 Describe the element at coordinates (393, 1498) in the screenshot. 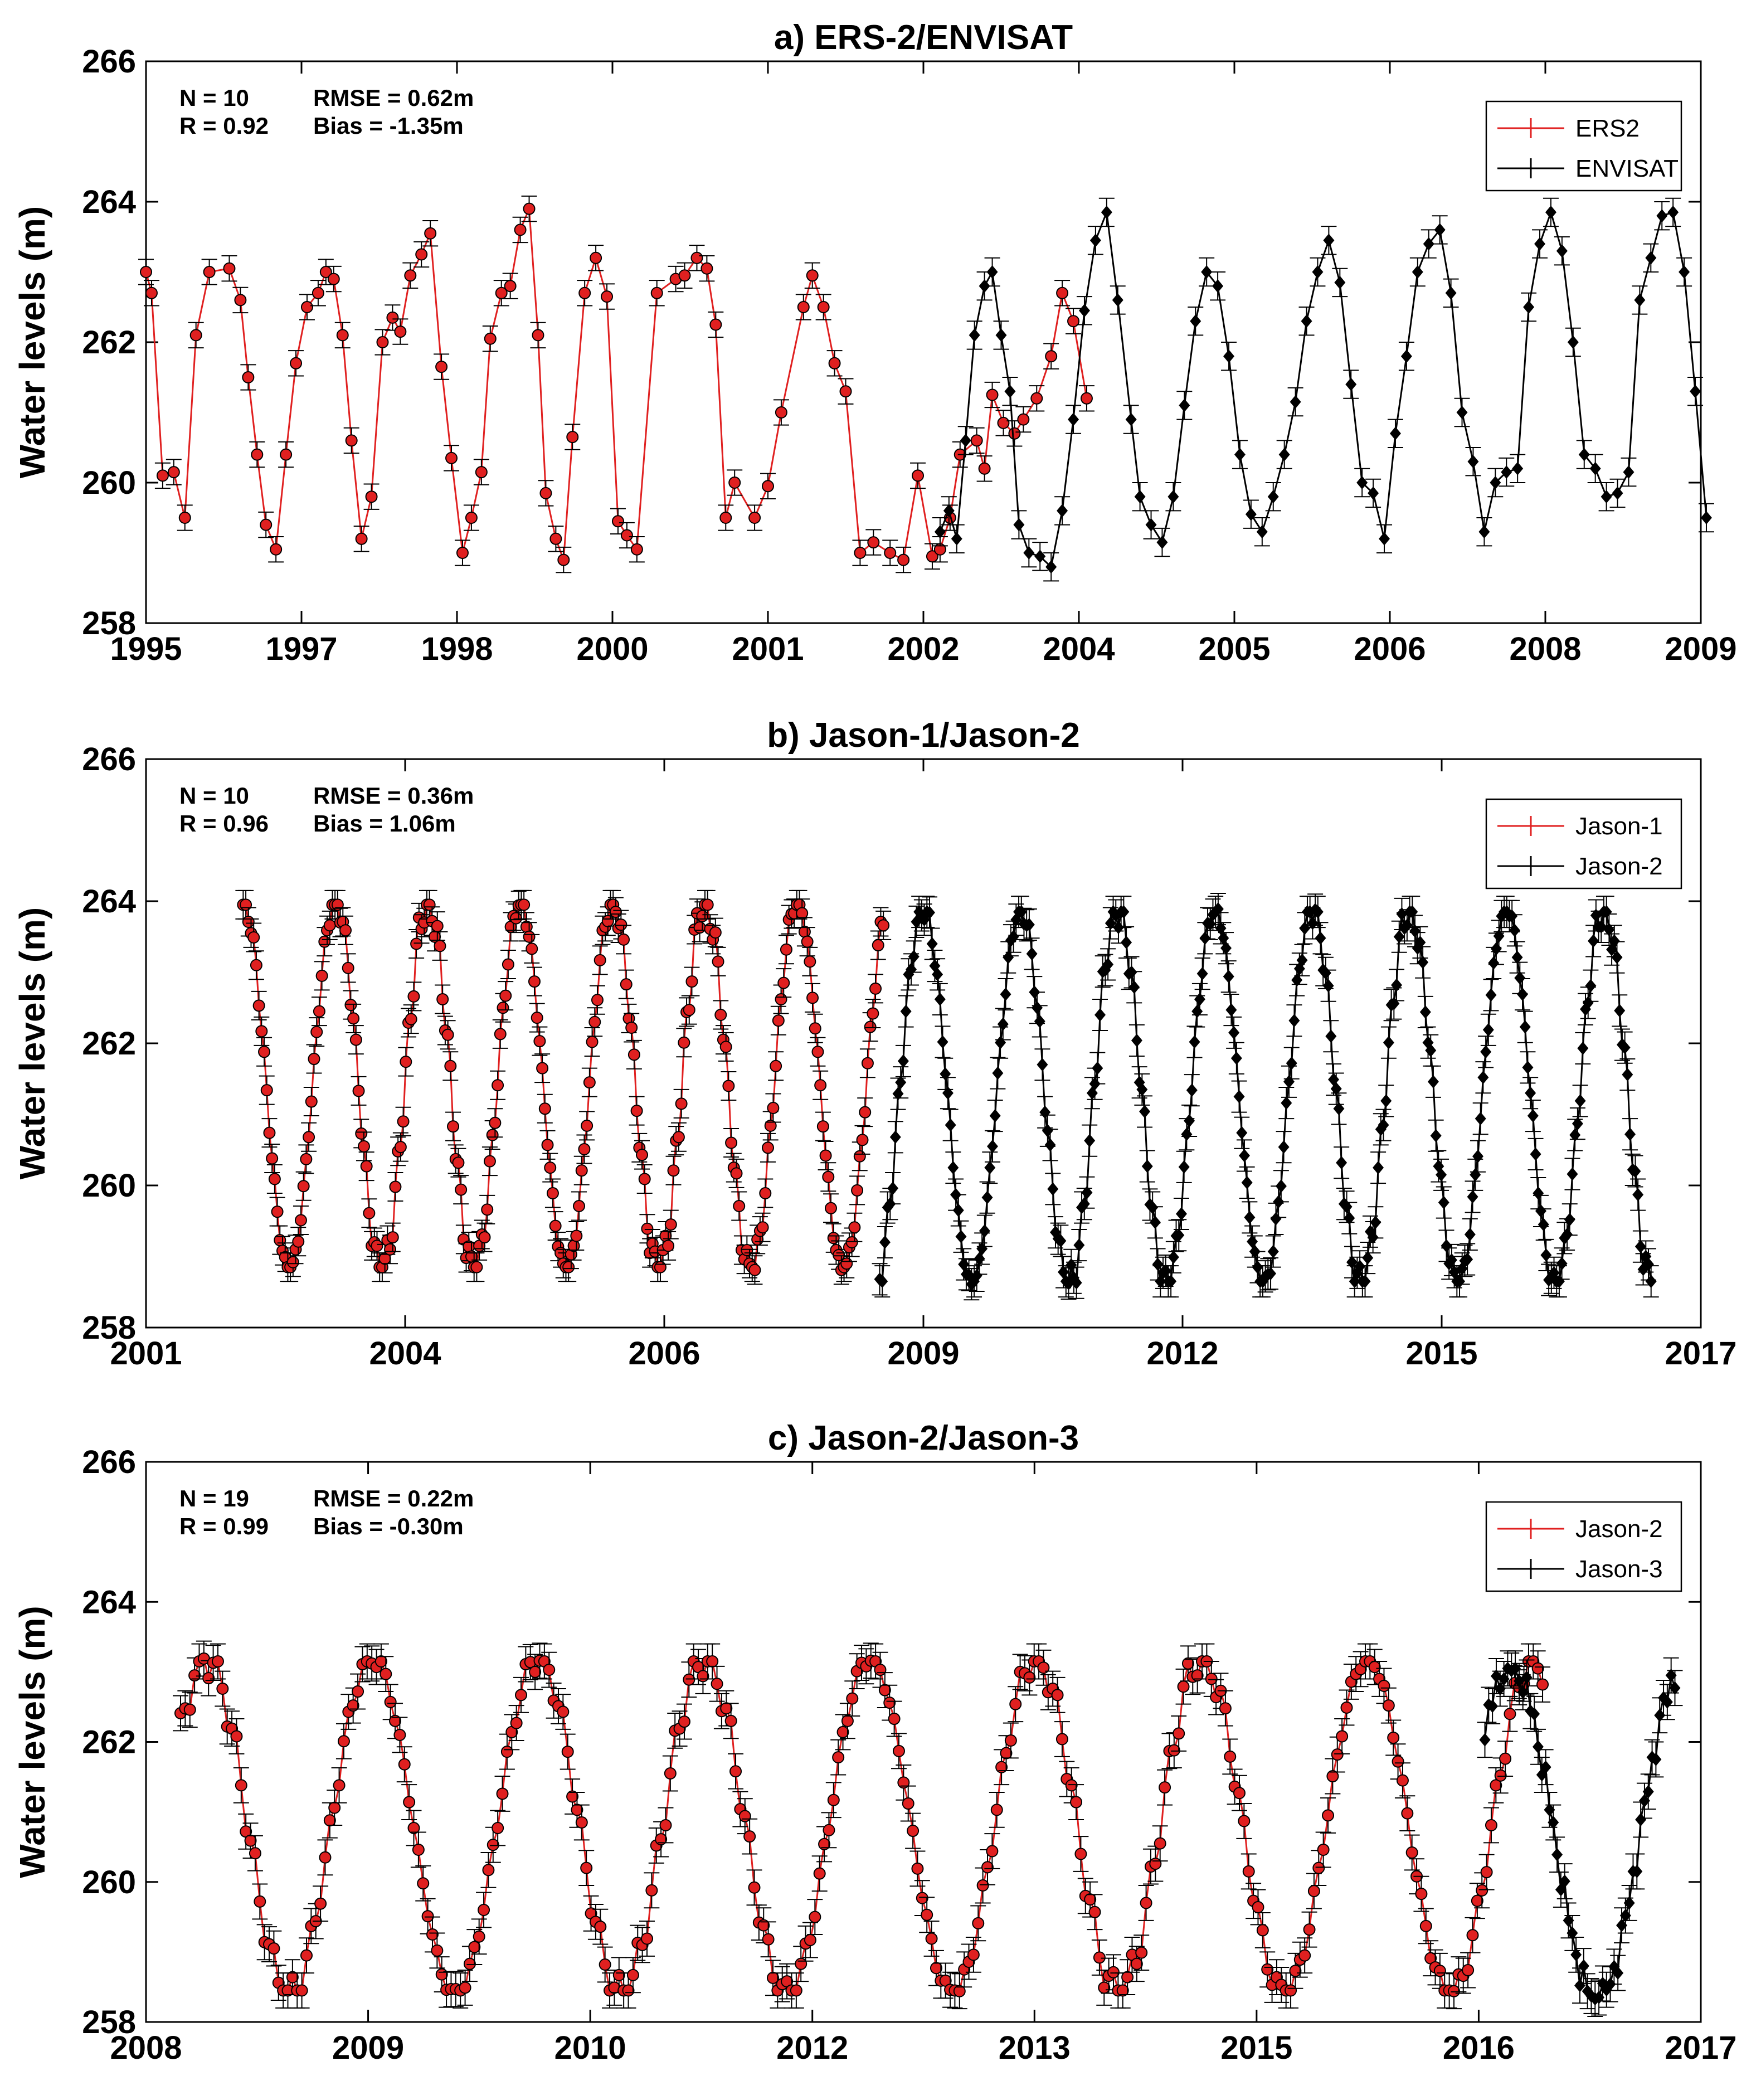

I see `stat-rmse: RMSE = 0.22m` at that location.